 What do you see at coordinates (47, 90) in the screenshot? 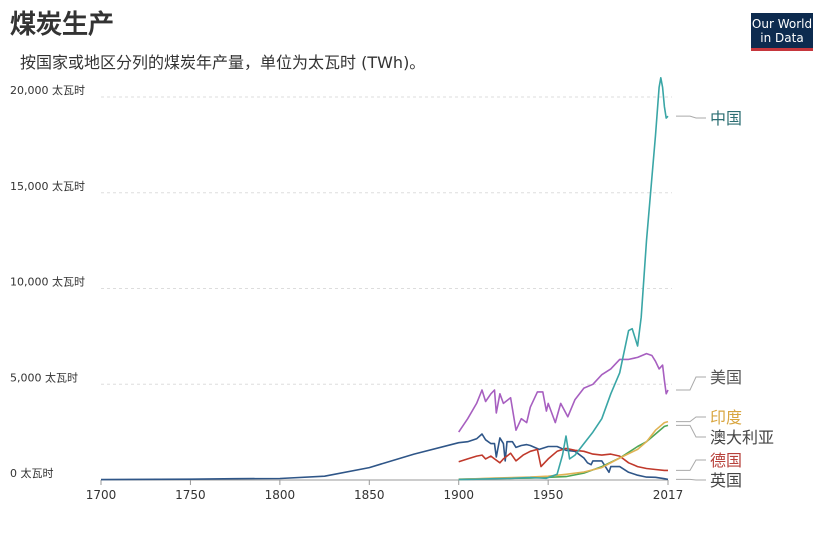
I see `y-tick-label: 20,000 太瓦时` at bounding box center [47, 90].